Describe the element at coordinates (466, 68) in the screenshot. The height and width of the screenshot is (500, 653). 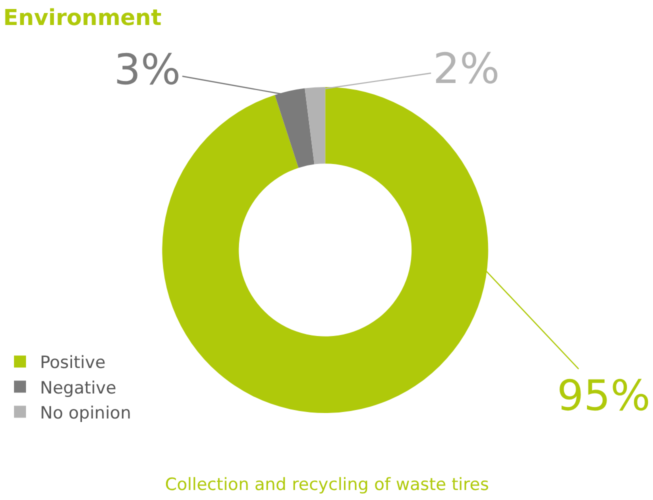
I see `data-label: 2%` at that location.